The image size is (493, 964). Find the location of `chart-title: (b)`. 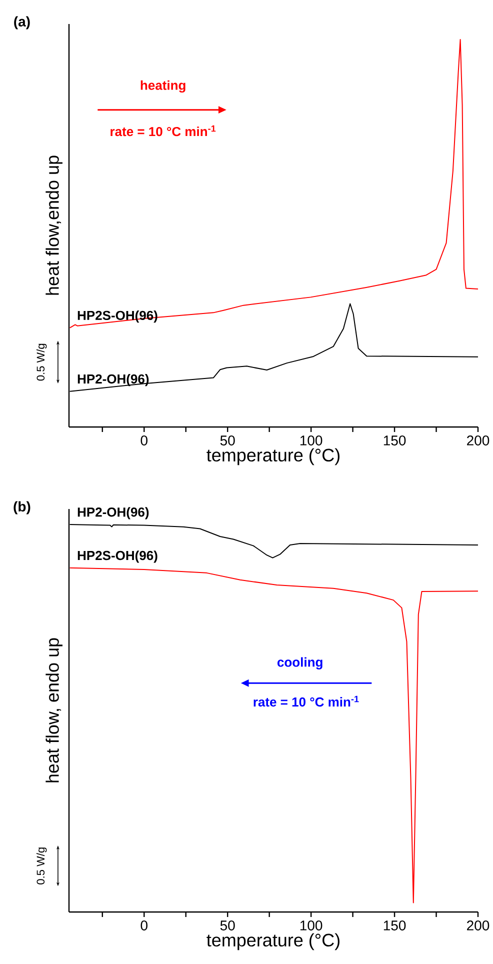

chart-title: (b) is located at coordinates (22, 507).